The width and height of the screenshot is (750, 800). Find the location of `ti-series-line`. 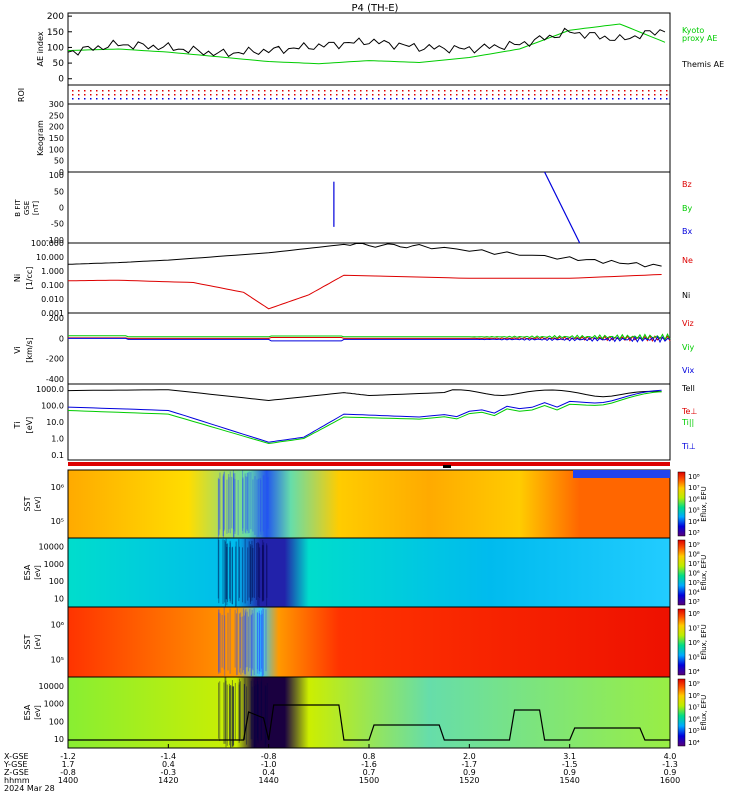

ti-series-line is located at coordinates (365, 416).